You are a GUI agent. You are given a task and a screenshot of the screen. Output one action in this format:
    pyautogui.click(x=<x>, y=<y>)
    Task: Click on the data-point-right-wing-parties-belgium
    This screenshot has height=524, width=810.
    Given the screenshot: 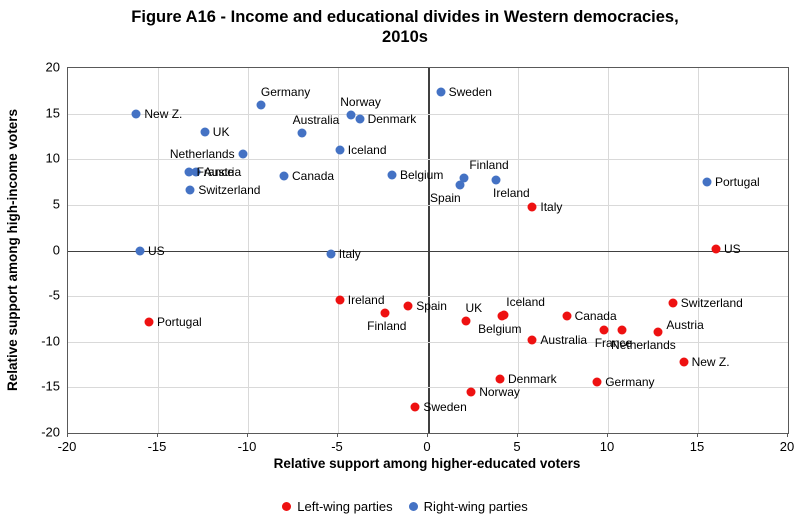 What is the action you would take?
    pyautogui.click(x=392, y=175)
    